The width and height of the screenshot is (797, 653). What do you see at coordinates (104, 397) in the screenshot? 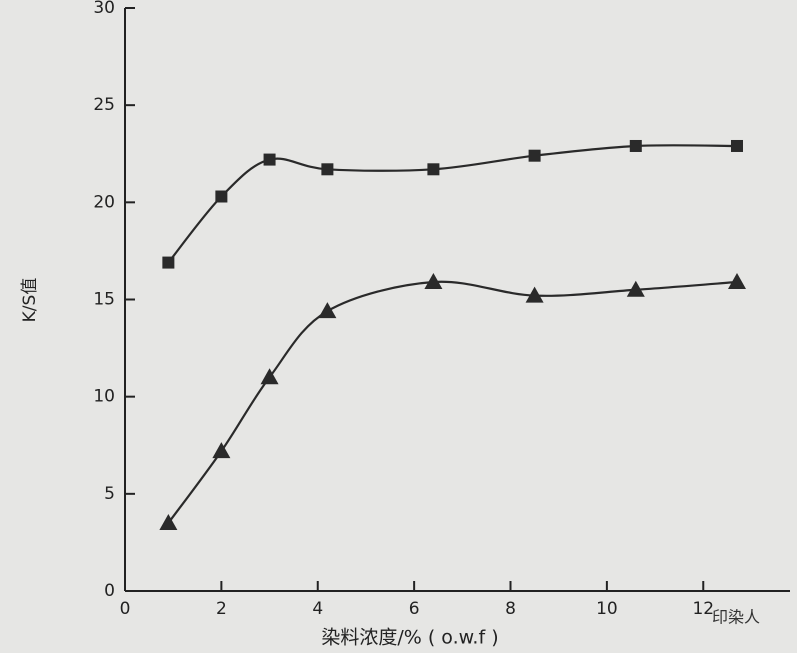
I see `y-tick-label: 10` at bounding box center [104, 397].